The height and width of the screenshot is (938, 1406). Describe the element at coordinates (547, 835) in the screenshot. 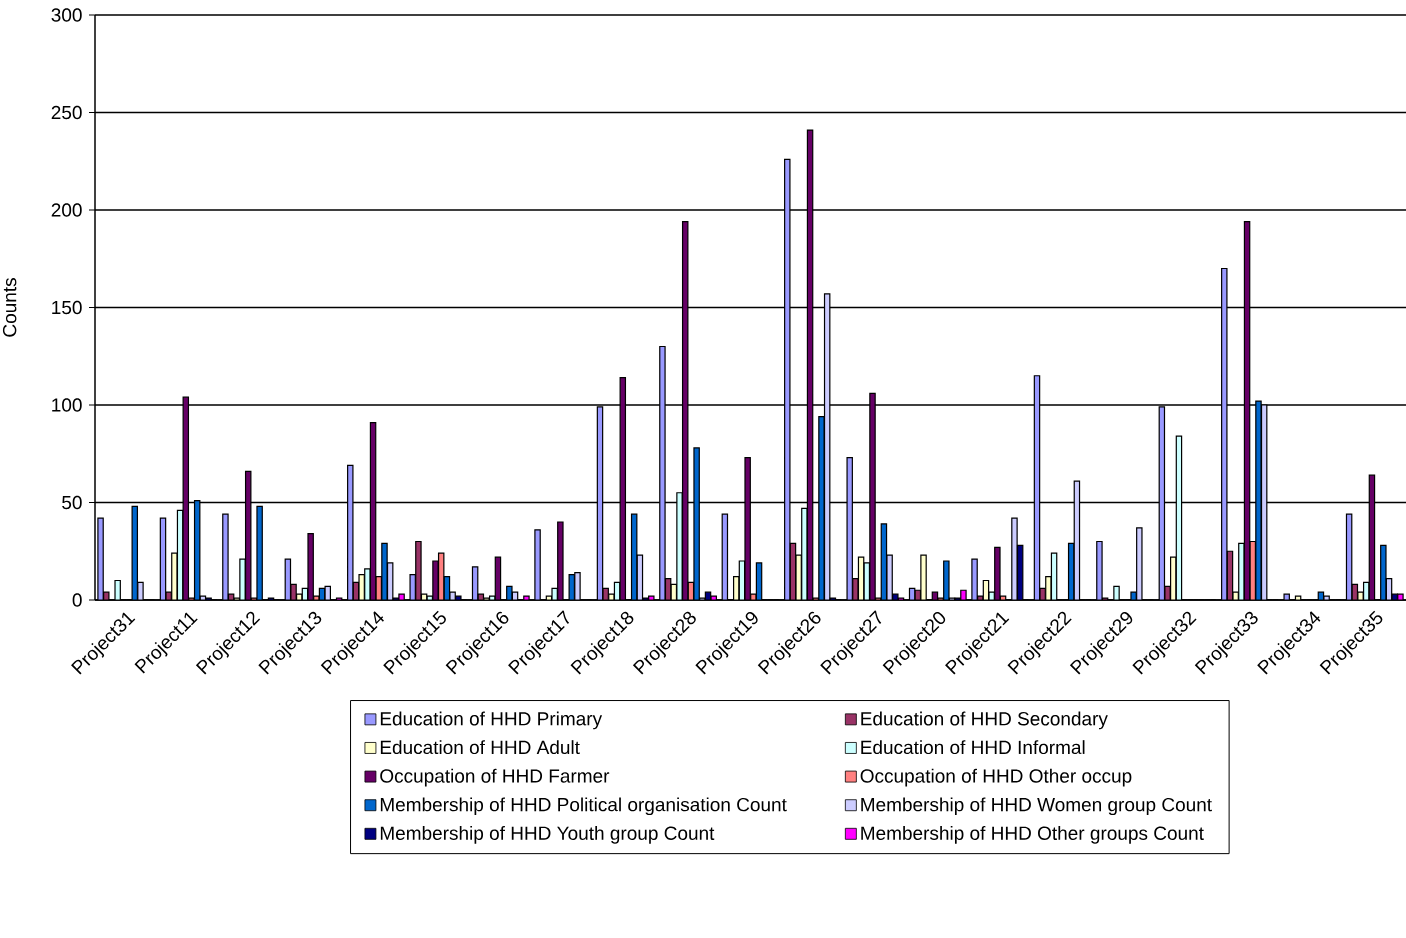

I see `legend-label: Membership of HHD Youth group Count` at that location.